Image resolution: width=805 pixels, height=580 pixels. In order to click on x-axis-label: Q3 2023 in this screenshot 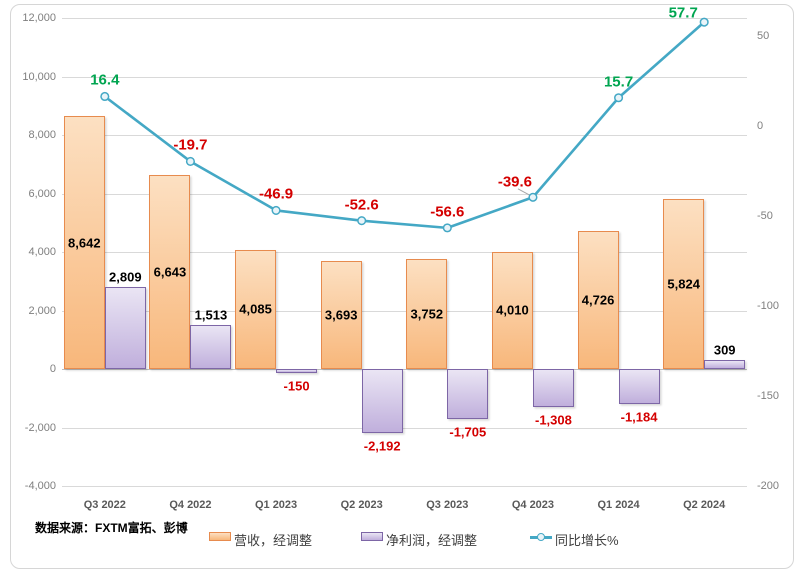, I will do `click(447, 505)`.